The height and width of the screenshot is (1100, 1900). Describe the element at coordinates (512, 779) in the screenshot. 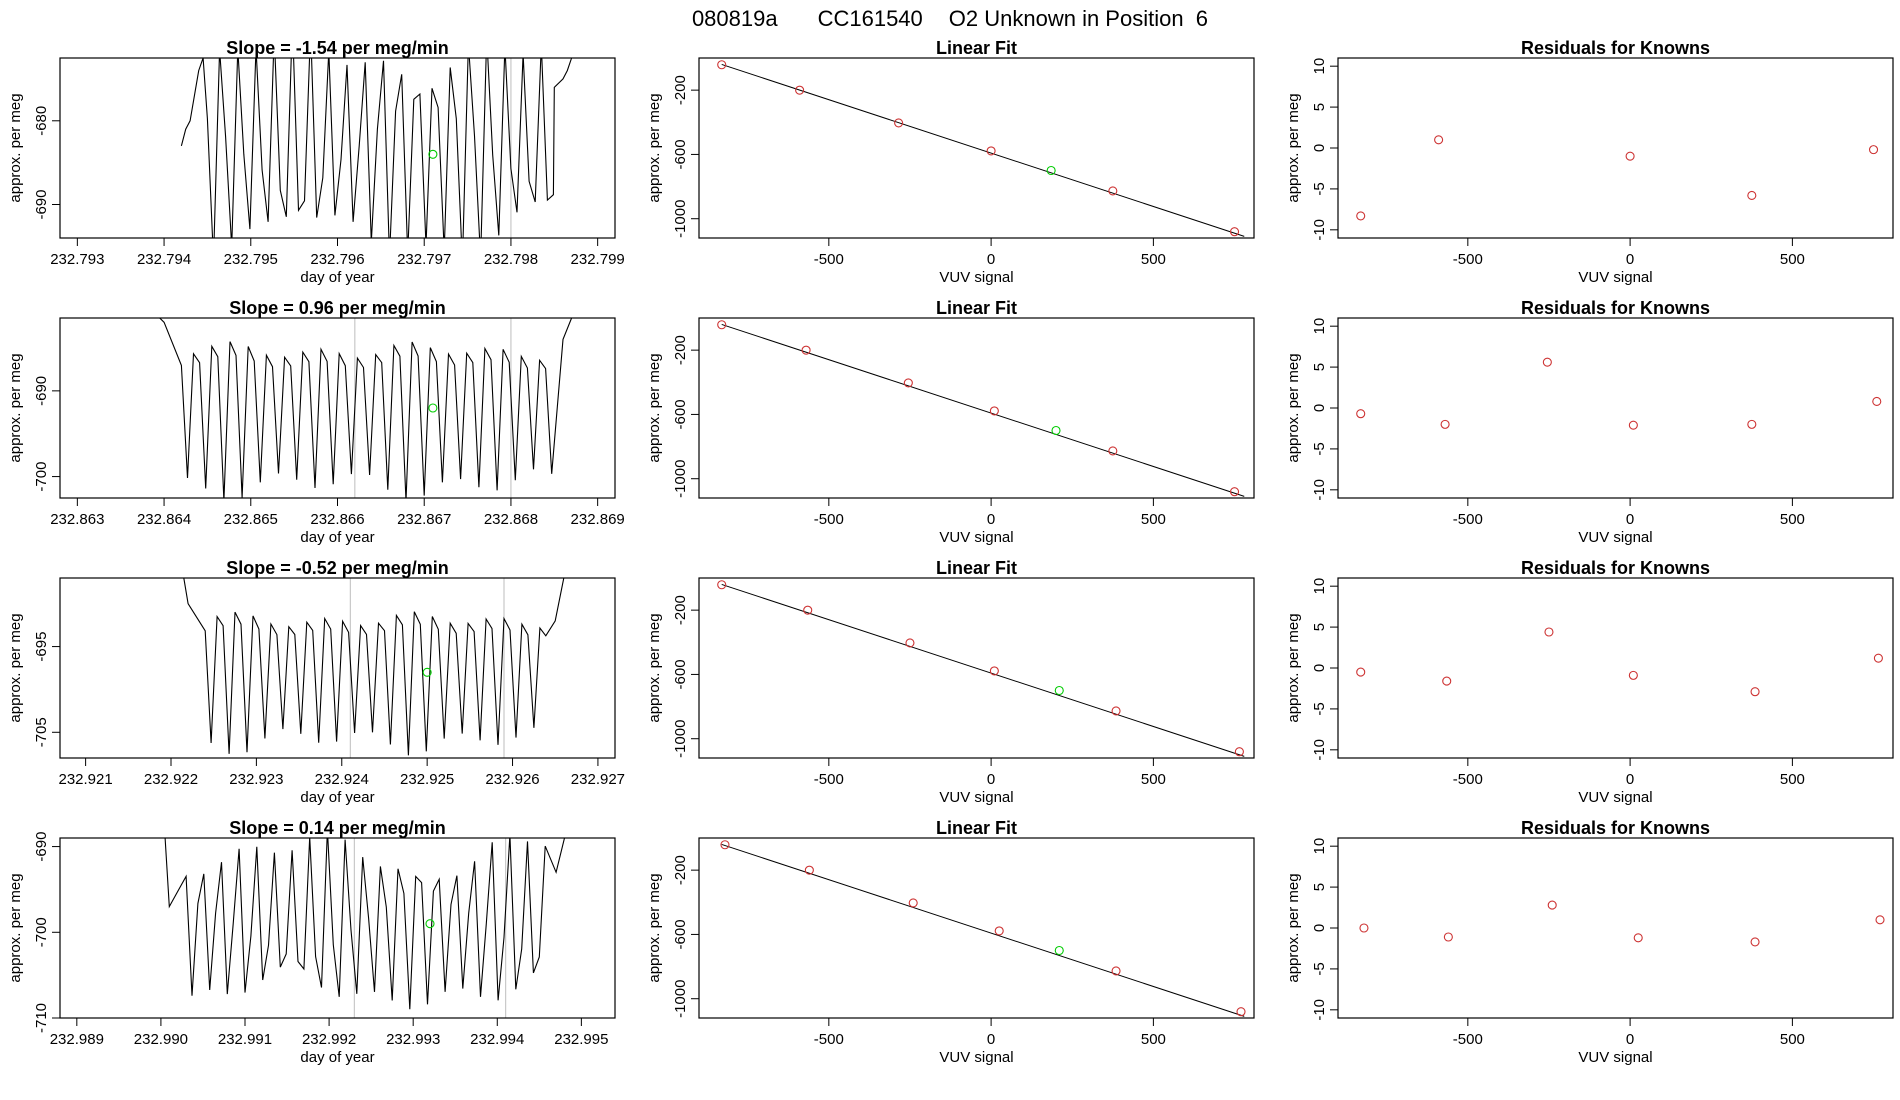

I see `x-tick-label: 232.926` at that location.